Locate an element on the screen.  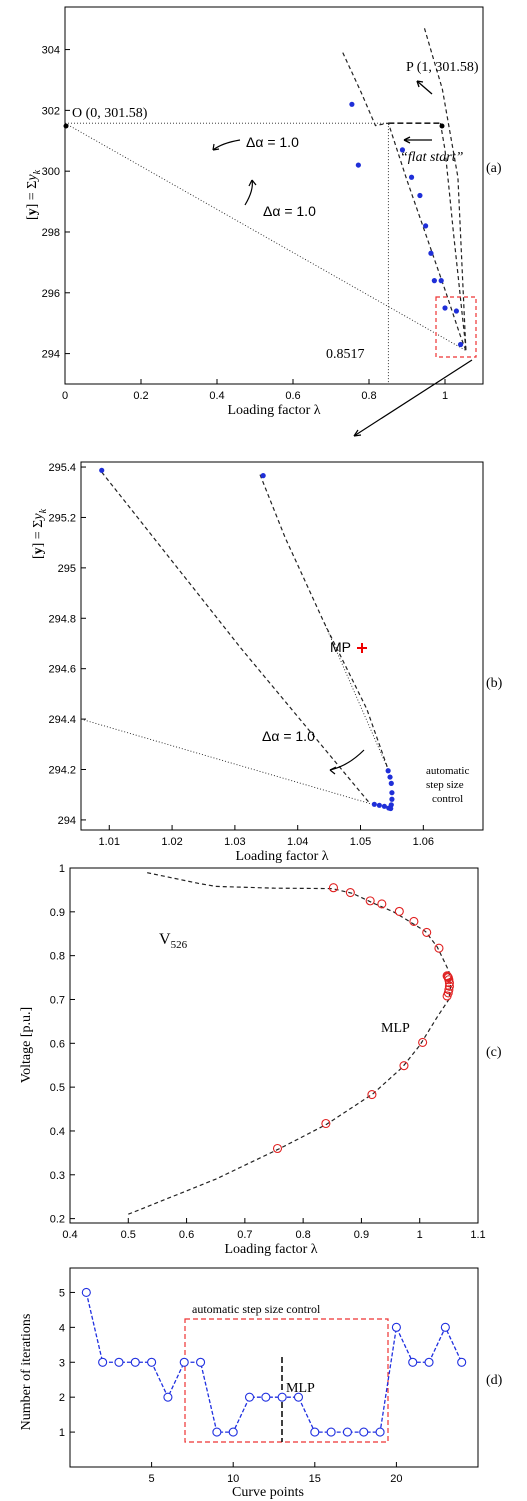
x-tick-label: 1 is located at coordinates (420, 1235).